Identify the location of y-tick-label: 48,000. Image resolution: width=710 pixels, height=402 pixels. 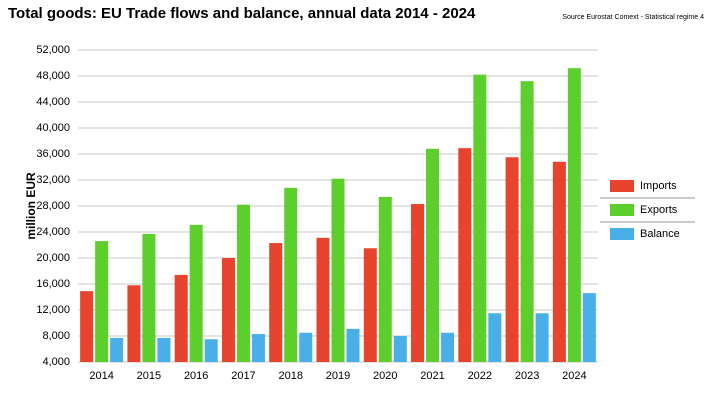
(53, 76).